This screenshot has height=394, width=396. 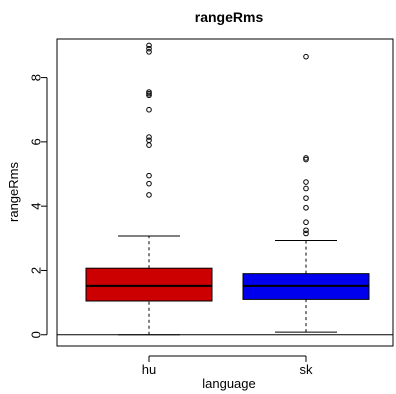 I want to click on box-body, so click(x=149, y=284).